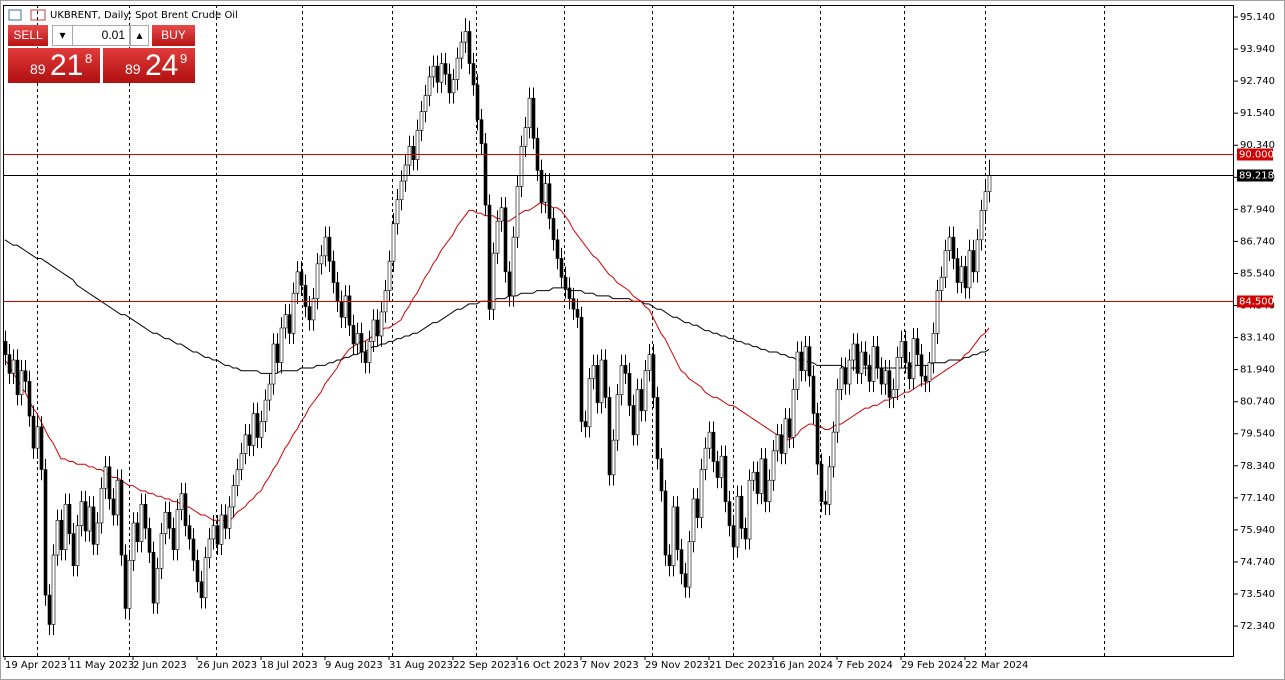  What do you see at coordinates (173, 35) in the screenshot?
I see `buy-button: BUY` at bounding box center [173, 35].